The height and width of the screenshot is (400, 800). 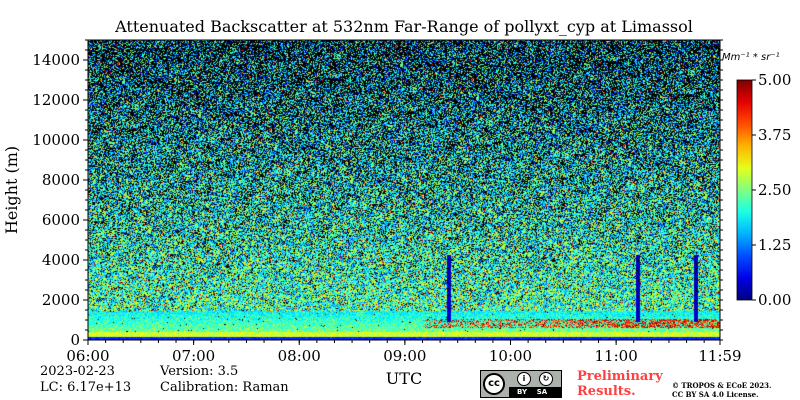 What do you see at coordinates (606, 391) in the screenshot?
I see `preliminary-line-2: Results.` at bounding box center [606, 391].